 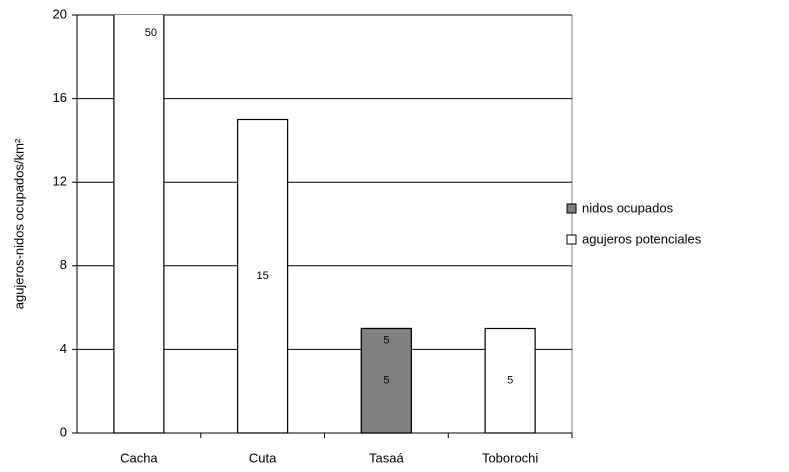 What do you see at coordinates (151, 33) in the screenshot?
I see `data-label: 50` at bounding box center [151, 33].